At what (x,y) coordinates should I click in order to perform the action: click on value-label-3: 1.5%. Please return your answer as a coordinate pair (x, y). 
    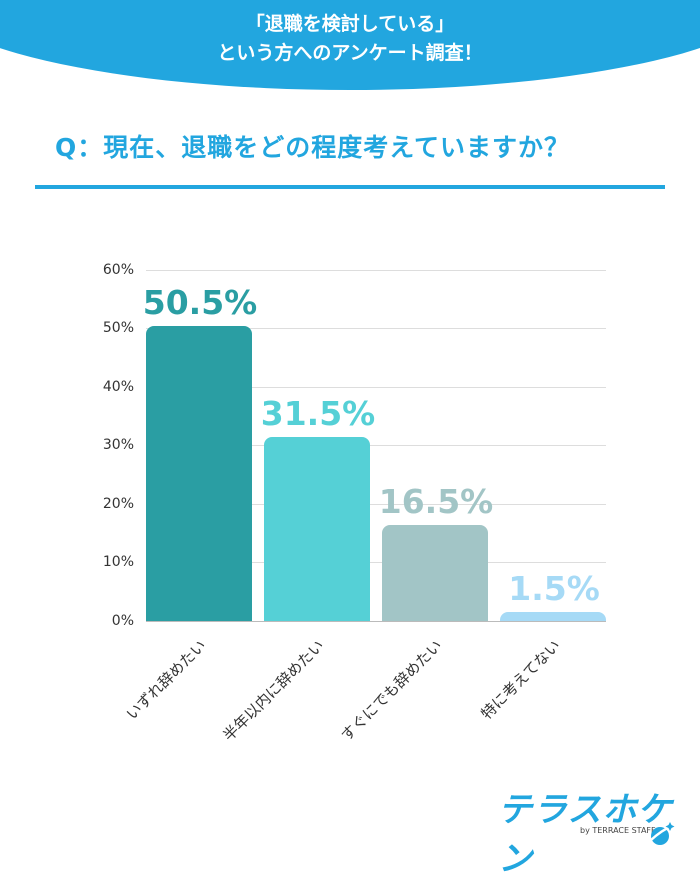
    Looking at the image, I should click on (554, 588).